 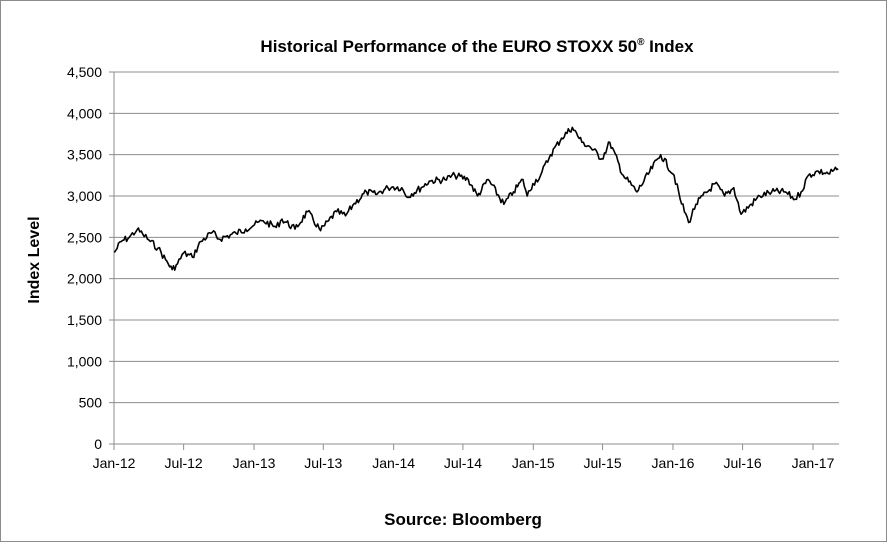 What do you see at coordinates (463, 519) in the screenshot?
I see `source-note: Source: Bloomberg` at bounding box center [463, 519].